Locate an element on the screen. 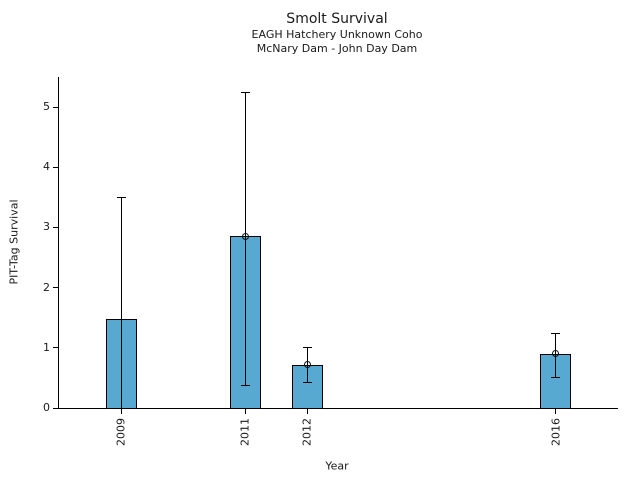  error-bar-line is located at coordinates (121, 302).